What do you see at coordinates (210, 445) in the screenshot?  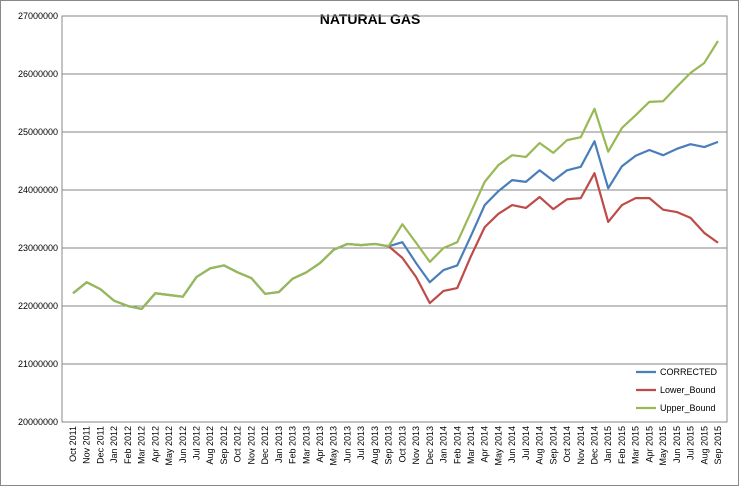 I see `x-tick-label: Aug 2012` at bounding box center [210, 445].